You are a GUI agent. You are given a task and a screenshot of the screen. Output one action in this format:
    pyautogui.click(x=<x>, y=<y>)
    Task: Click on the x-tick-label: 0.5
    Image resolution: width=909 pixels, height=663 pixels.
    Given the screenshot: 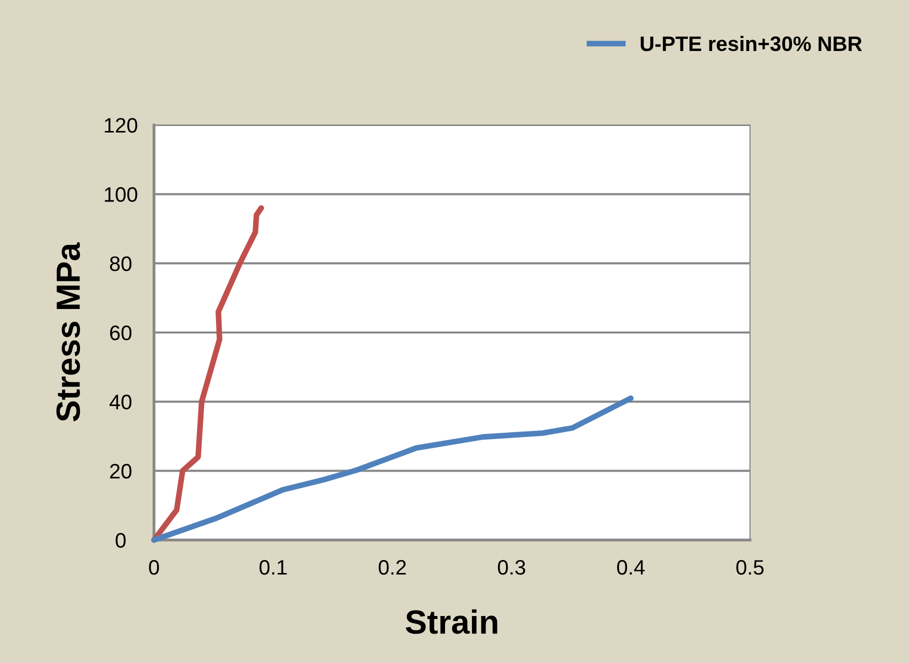 What is the action you would take?
    pyautogui.click(x=750, y=567)
    